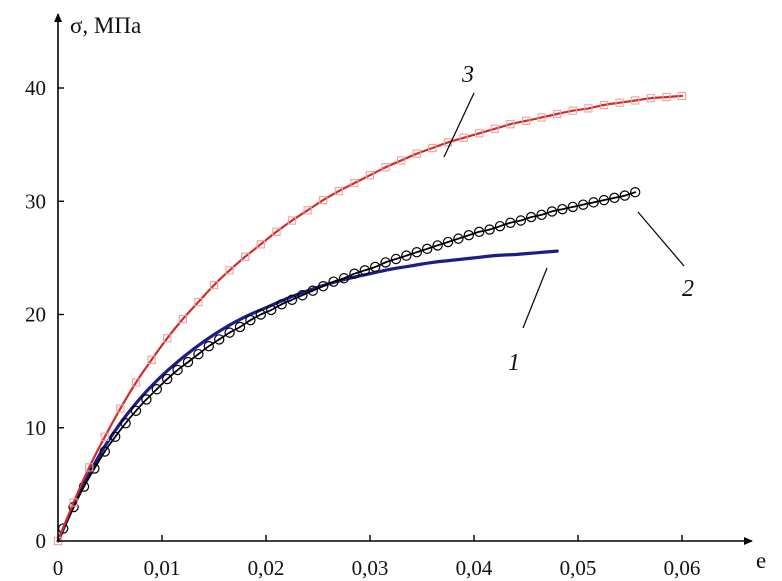 Image resolution: width=782 pixels, height=581 pixels. Describe the element at coordinates (35, 201) in the screenshot. I see `y-tick-label-3: 30` at that location.